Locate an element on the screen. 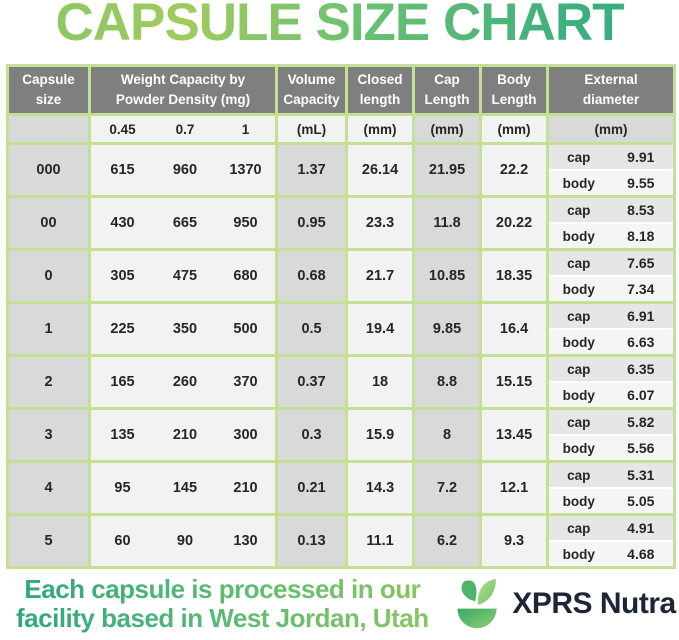 The width and height of the screenshot is (679, 640). volume-cell: 0.13 is located at coordinates (312, 541).